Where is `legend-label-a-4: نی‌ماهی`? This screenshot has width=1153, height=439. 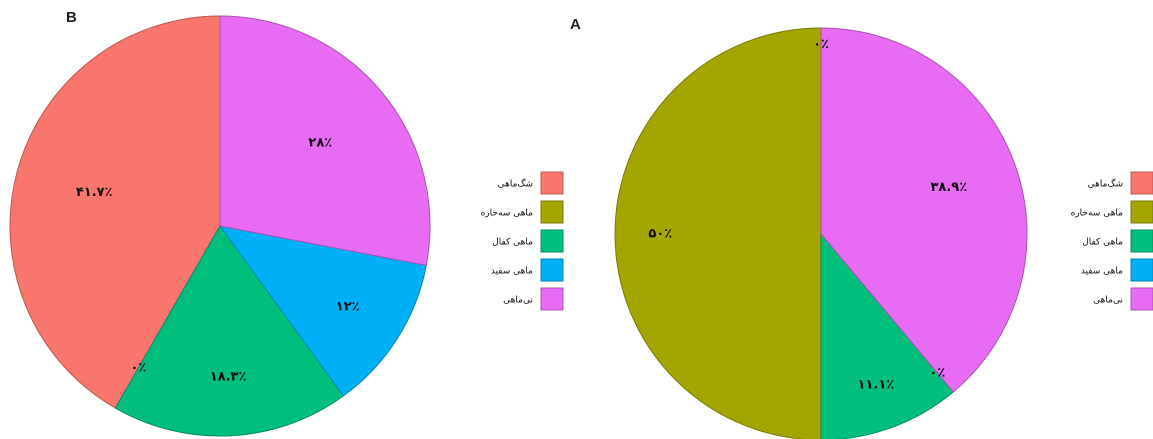
legend-label-a-4: نی‌ماهی is located at coordinates (1108, 301).